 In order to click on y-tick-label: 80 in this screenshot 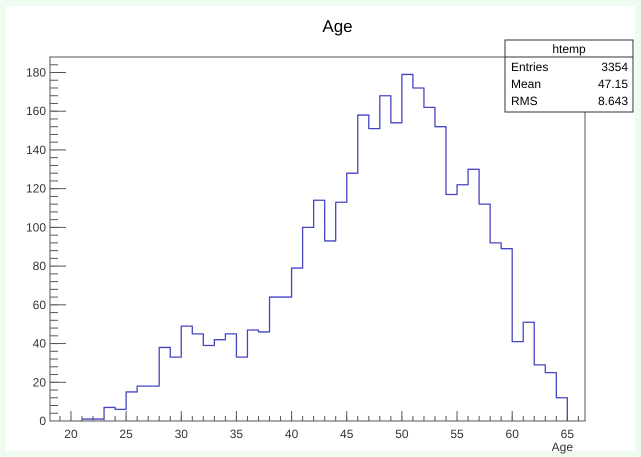, I will do `click(39, 266)`.